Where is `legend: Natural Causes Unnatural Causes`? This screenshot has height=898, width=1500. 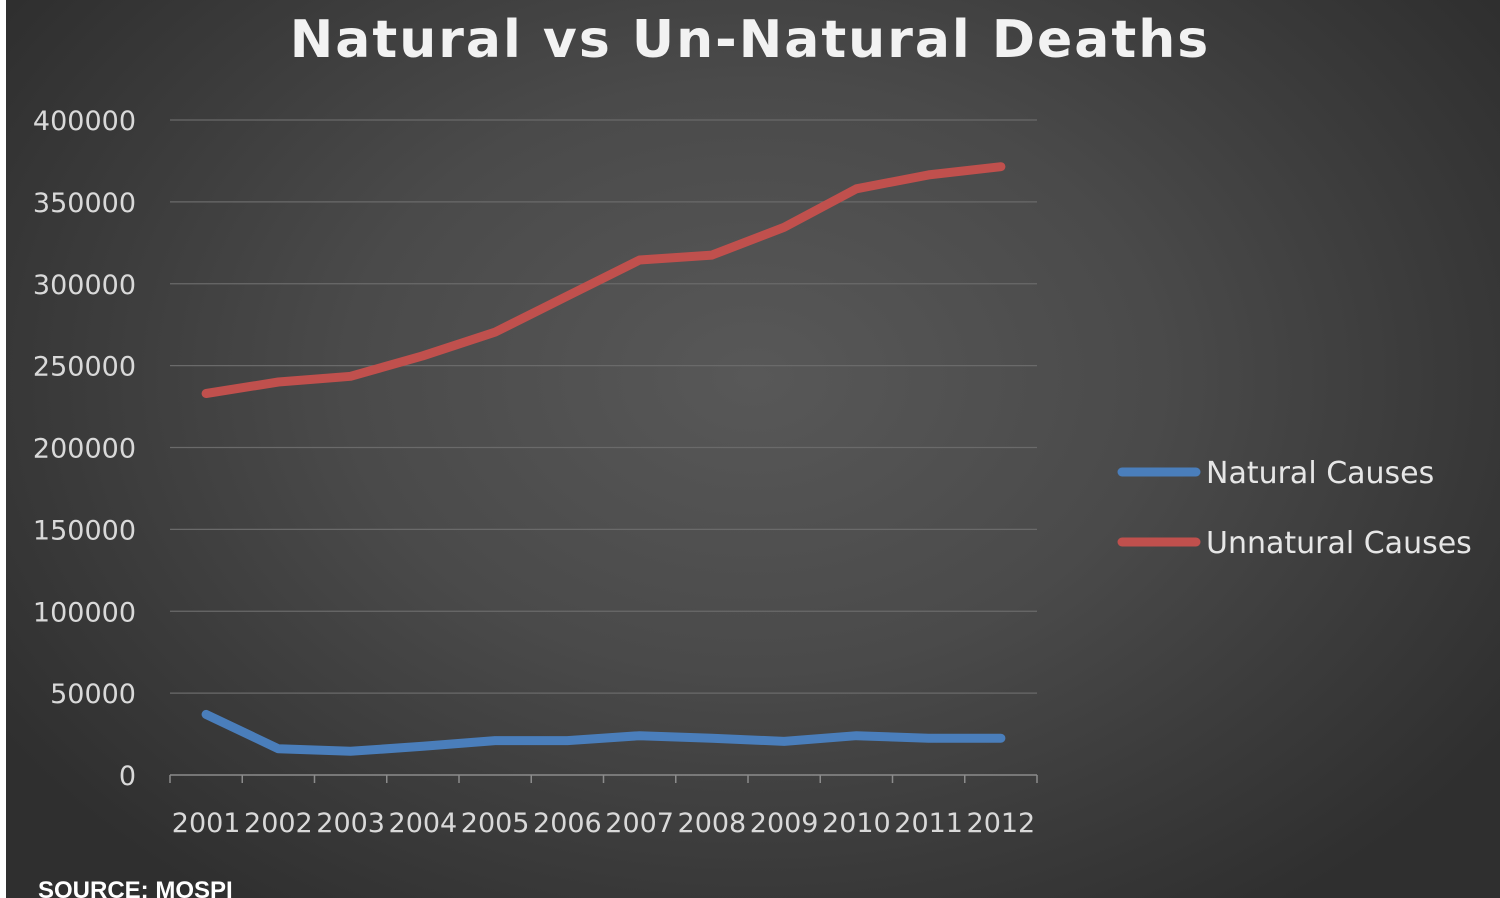
legend: Natural Causes Unnatural Causes is located at coordinates (1294, 508).